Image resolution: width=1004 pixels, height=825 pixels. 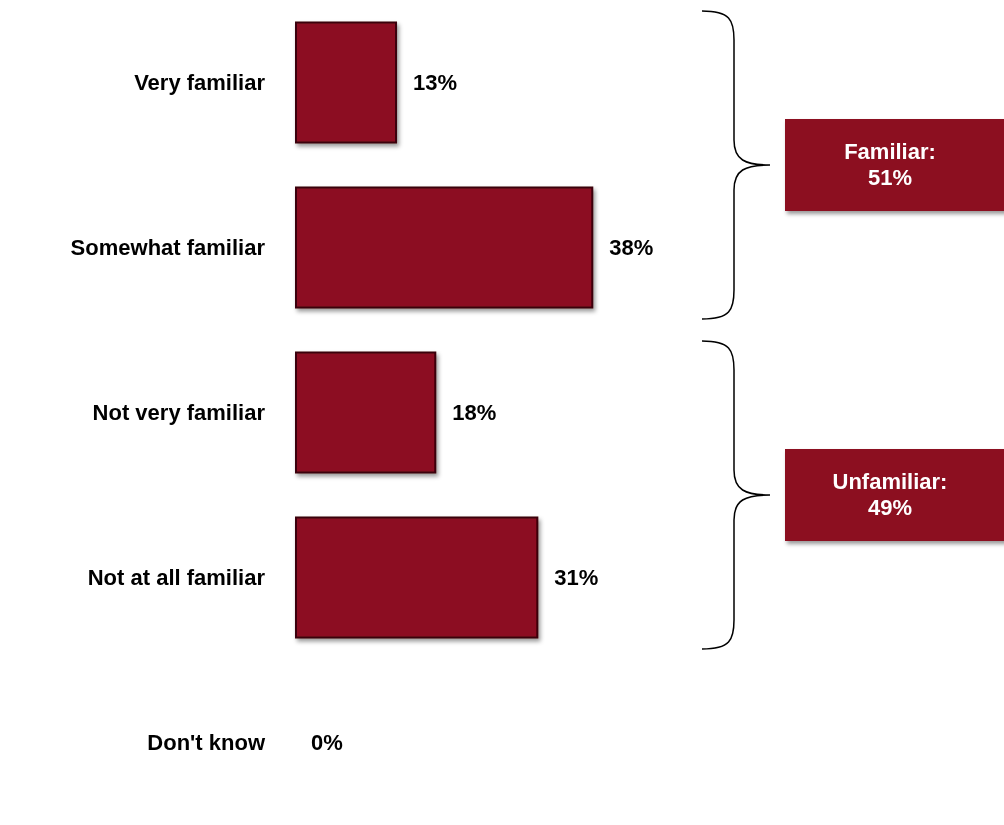 What do you see at coordinates (435, 82) in the screenshot?
I see `data-label: 13%` at bounding box center [435, 82].